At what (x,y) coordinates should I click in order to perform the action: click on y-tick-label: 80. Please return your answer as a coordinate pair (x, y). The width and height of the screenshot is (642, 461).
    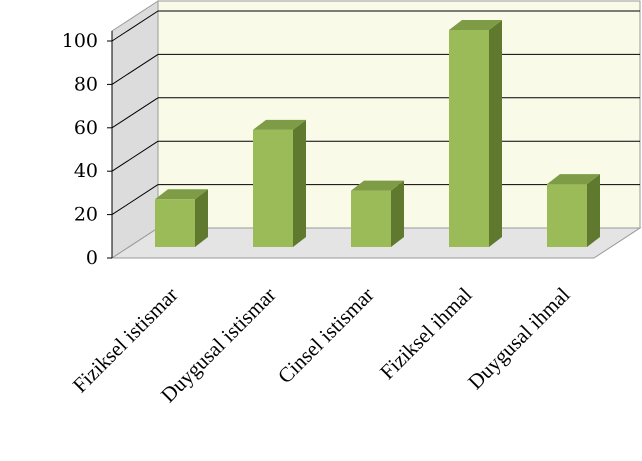
    Looking at the image, I should click on (86, 84).